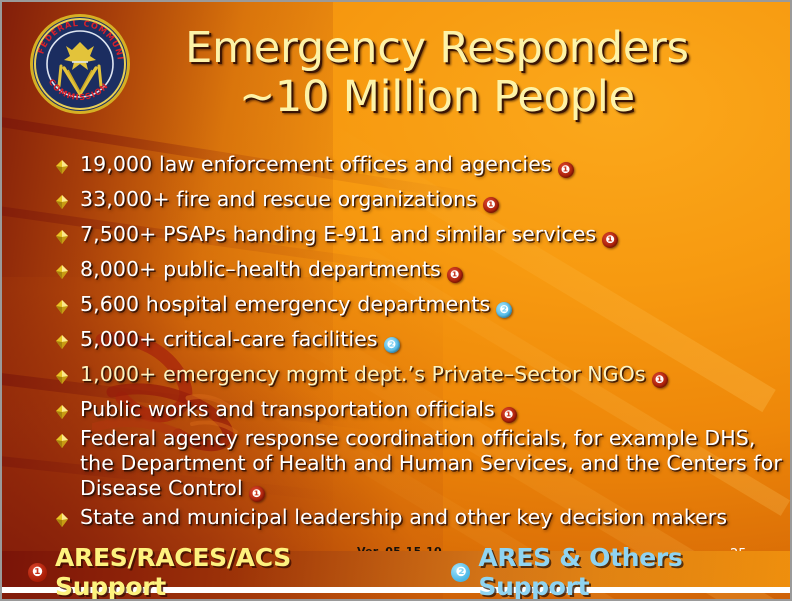 The width and height of the screenshot is (792, 601). What do you see at coordinates (461, 572) in the screenshot?
I see `legend-badge-two-icon: ❷` at bounding box center [461, 572].